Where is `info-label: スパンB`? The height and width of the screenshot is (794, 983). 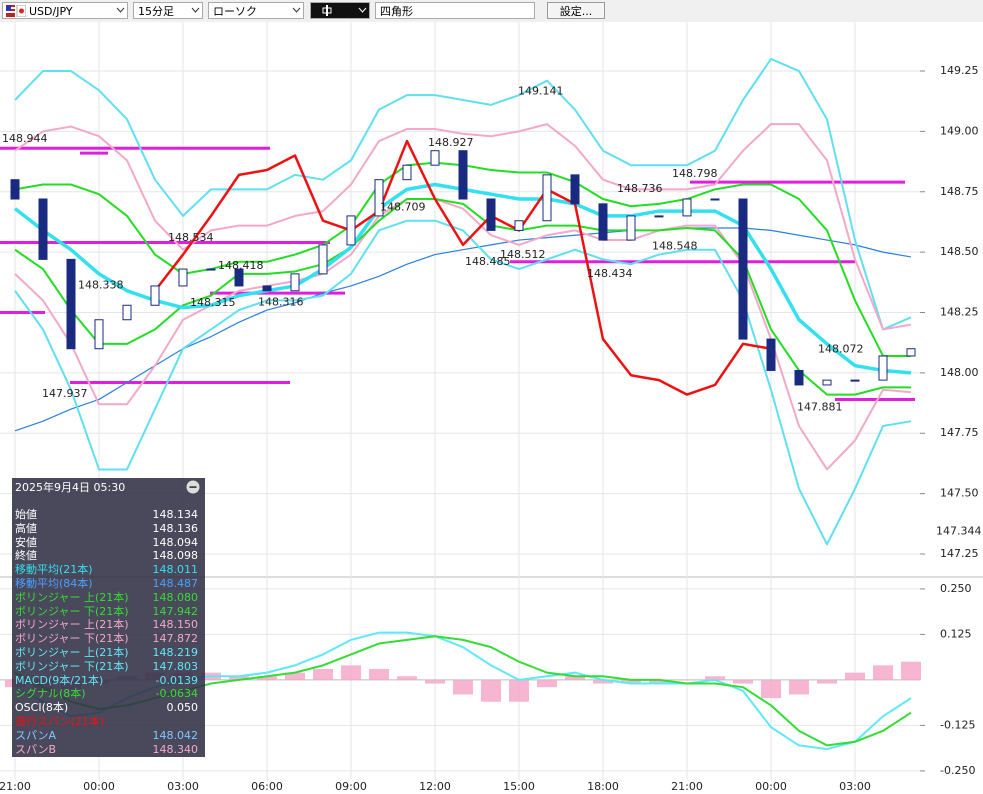 info-label: スパンB is located at coordinates (36, 749).